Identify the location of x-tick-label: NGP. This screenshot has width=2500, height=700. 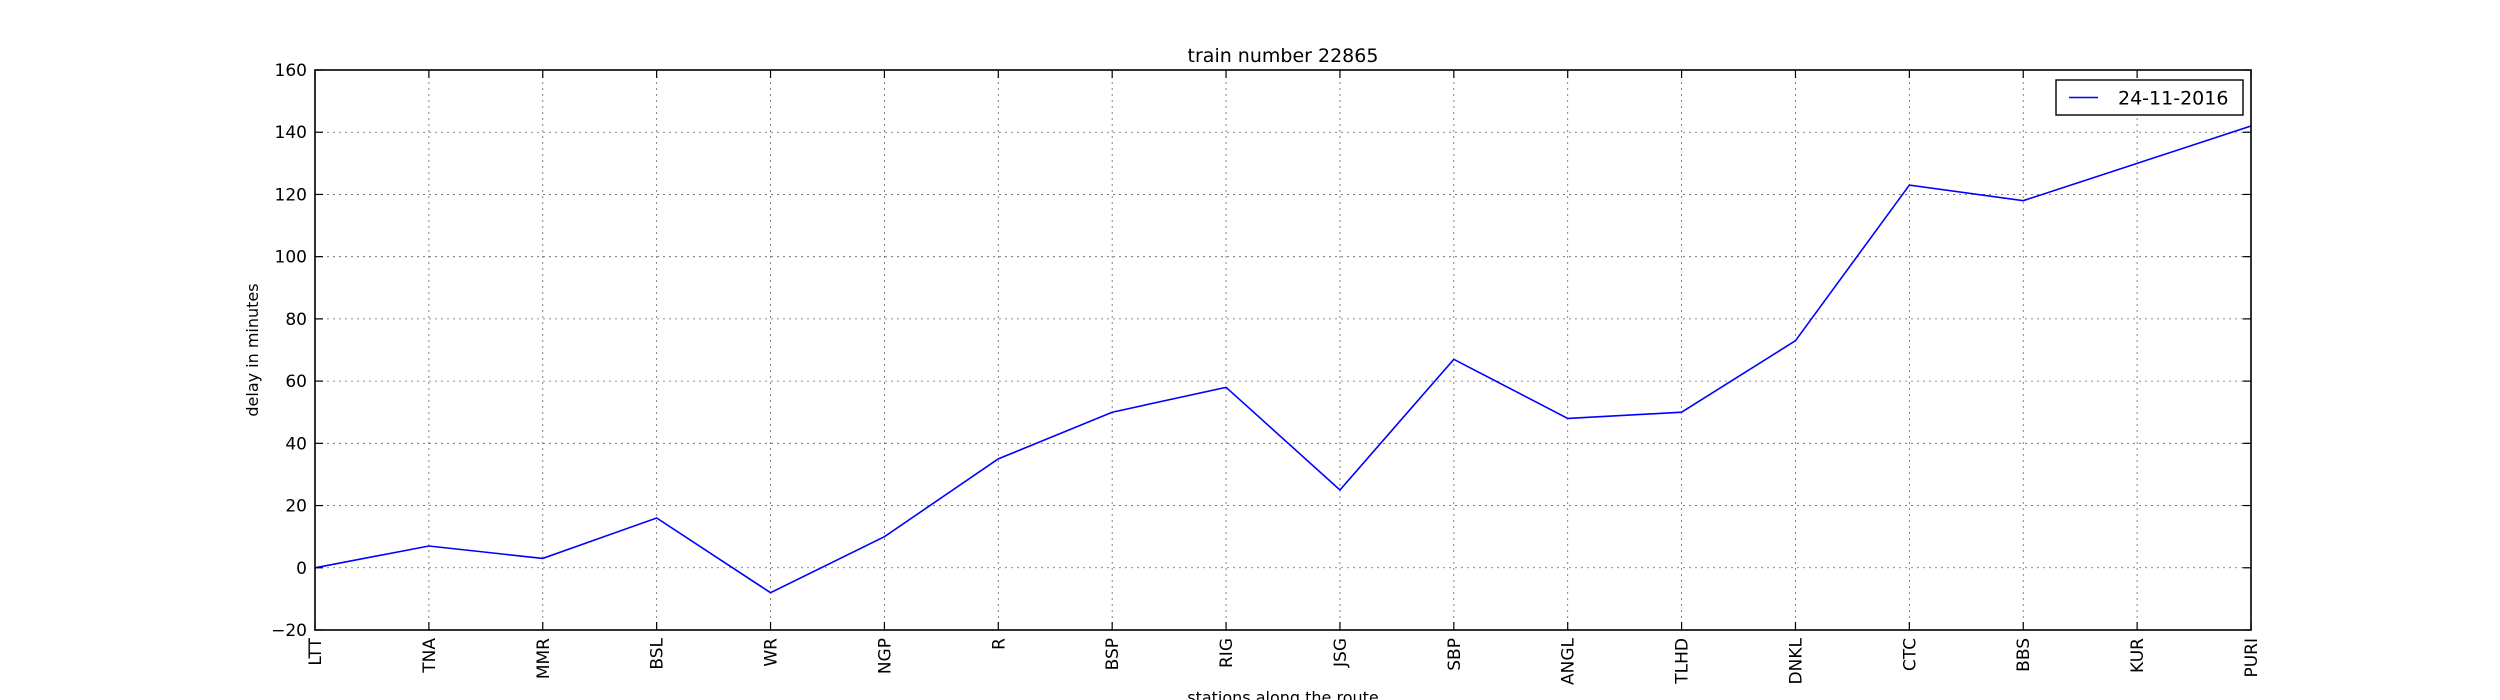
(885, 656).